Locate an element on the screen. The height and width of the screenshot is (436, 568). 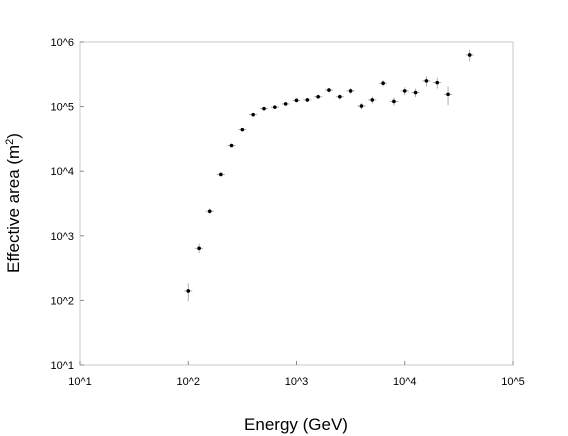
x-axis-title: Energy (GeV) is located at coordinates (296, 424).